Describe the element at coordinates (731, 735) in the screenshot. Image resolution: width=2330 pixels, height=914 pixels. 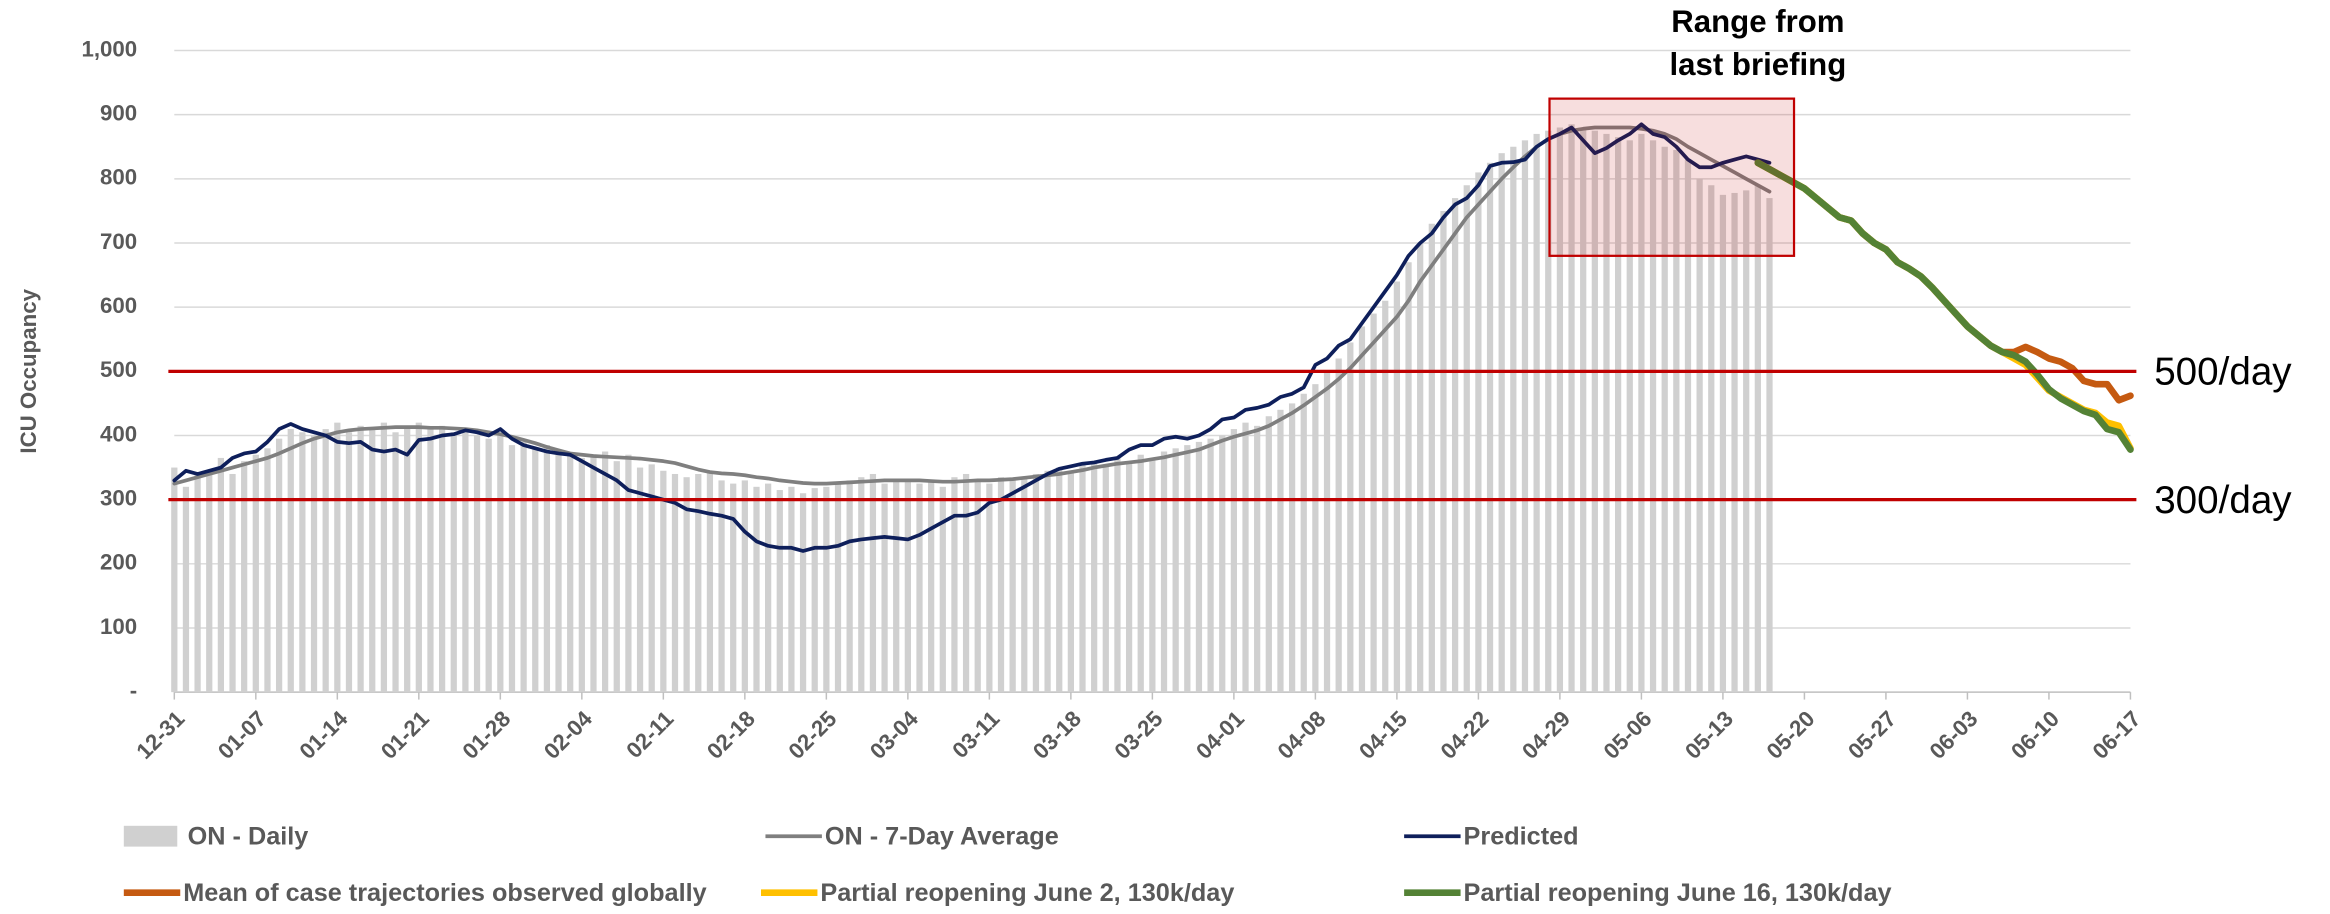
I see `x-tick-label: 02-18` at that location.